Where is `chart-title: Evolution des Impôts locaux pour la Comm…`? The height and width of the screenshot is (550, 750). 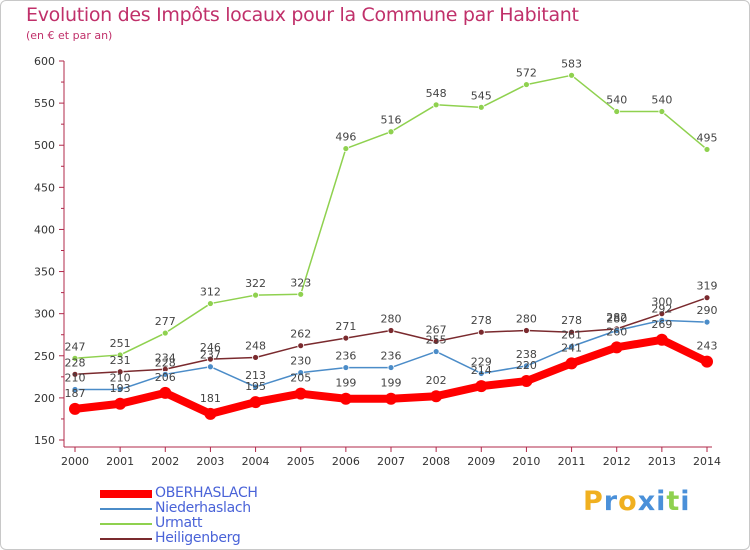
chart-title: Evolution des Impôts locaux pour la Comm… is located at coordinates (302, 15).